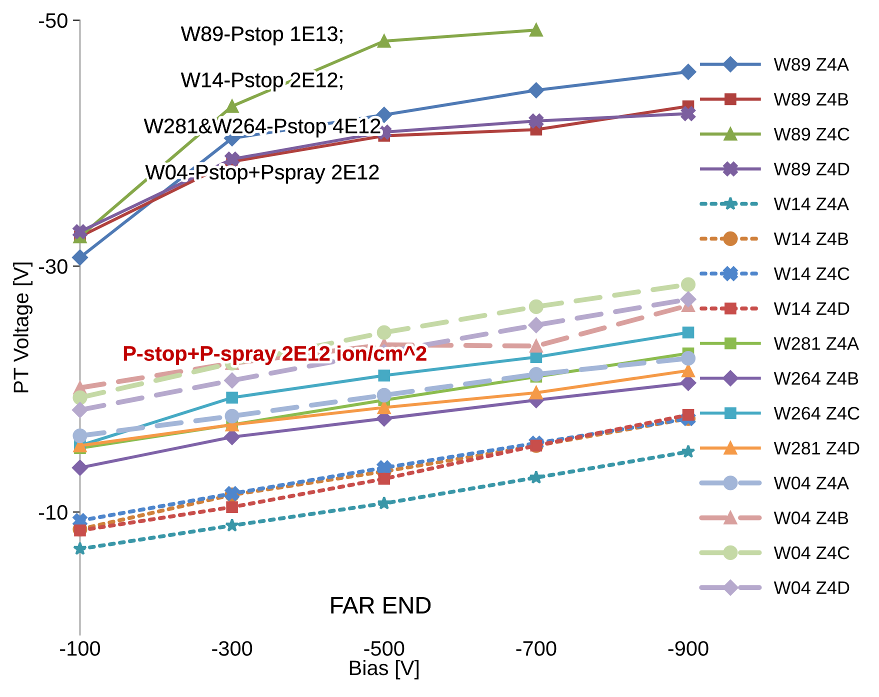 Image resolution: width=879 pixels, height=697 pixels. I want to click on legend-label: W264 Z4C, so click(817, 413).